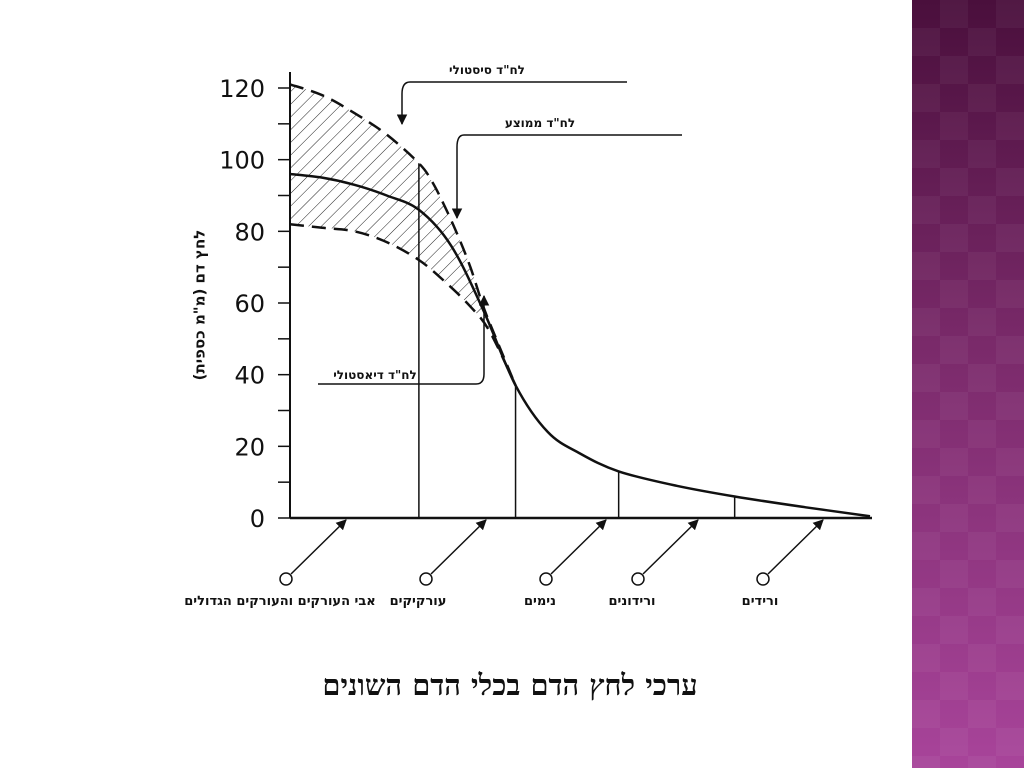 The height and width of the screenshot is (768, 1024). What do you see at coordinates (249, 232) in the screenshot?
I see `y-tick-label: 80` at bounding box center [249, 232].